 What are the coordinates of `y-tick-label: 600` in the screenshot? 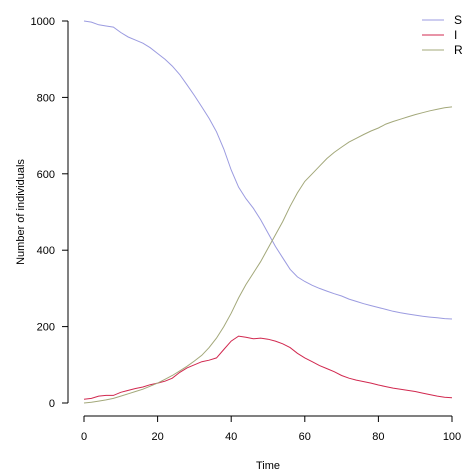 It's located at (46, 175).